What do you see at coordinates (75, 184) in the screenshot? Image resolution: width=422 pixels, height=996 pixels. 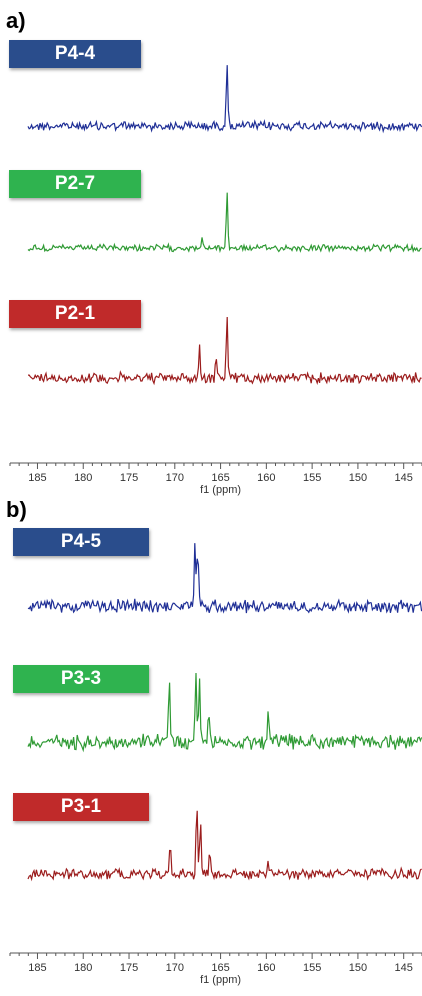 I see `series-tag-a-1: P2-7` at bounding box center [75, 184].